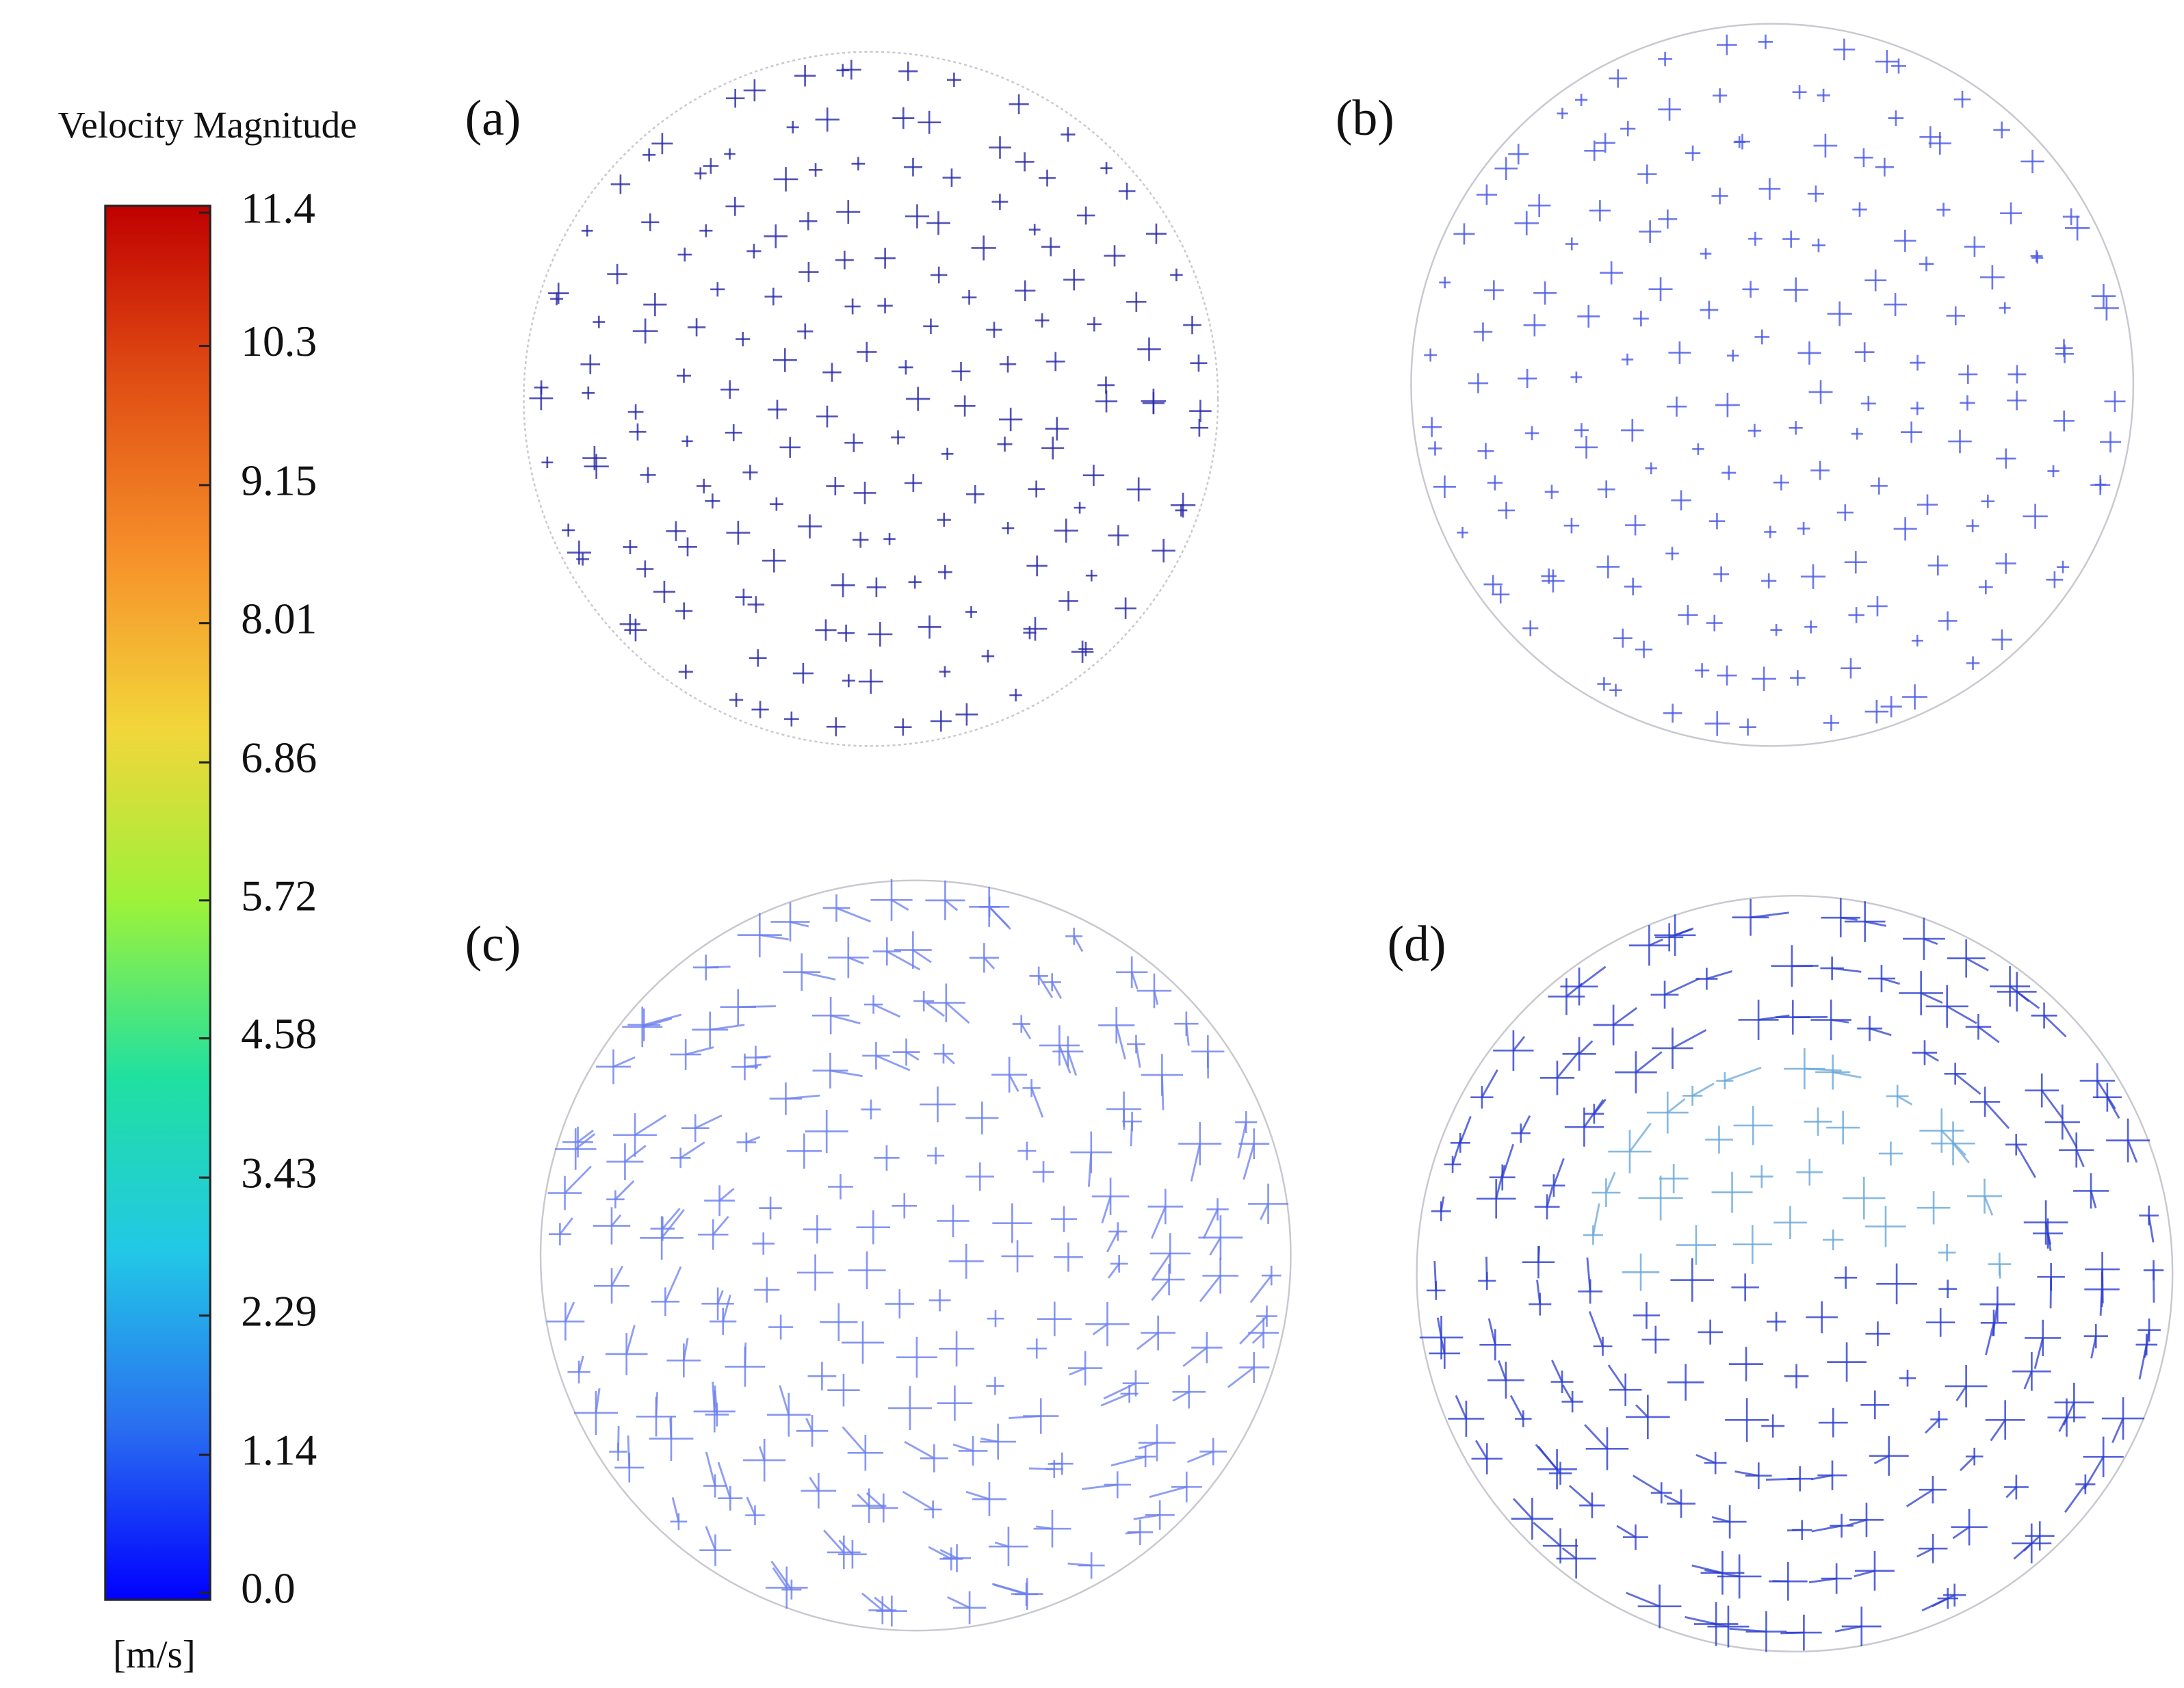 This screenshot has height=1688, width=2184. I want to click on y-tick-label: 11.4, so click(278, 207).